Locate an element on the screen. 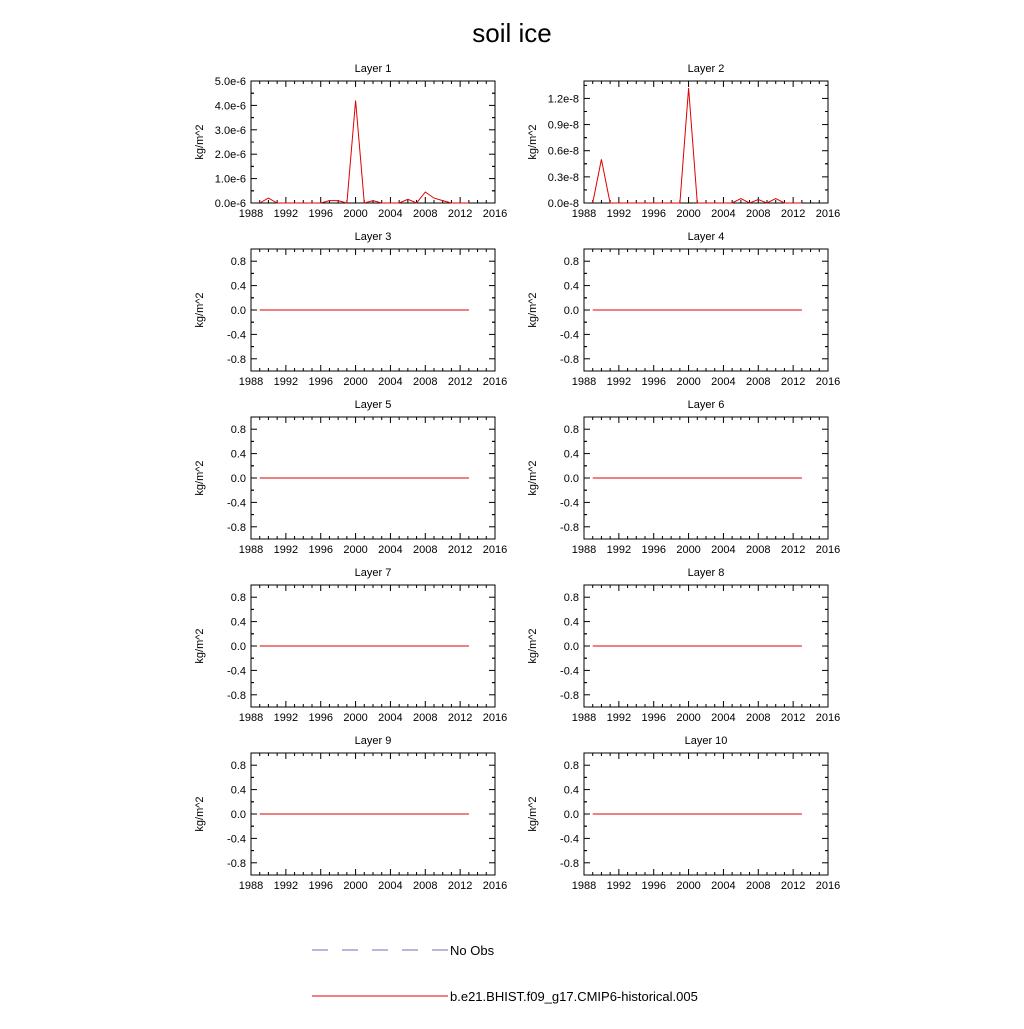 The image size is (1024, 1029). y-tick-label: 4.0e-6 is located at coordinates (230, 106).